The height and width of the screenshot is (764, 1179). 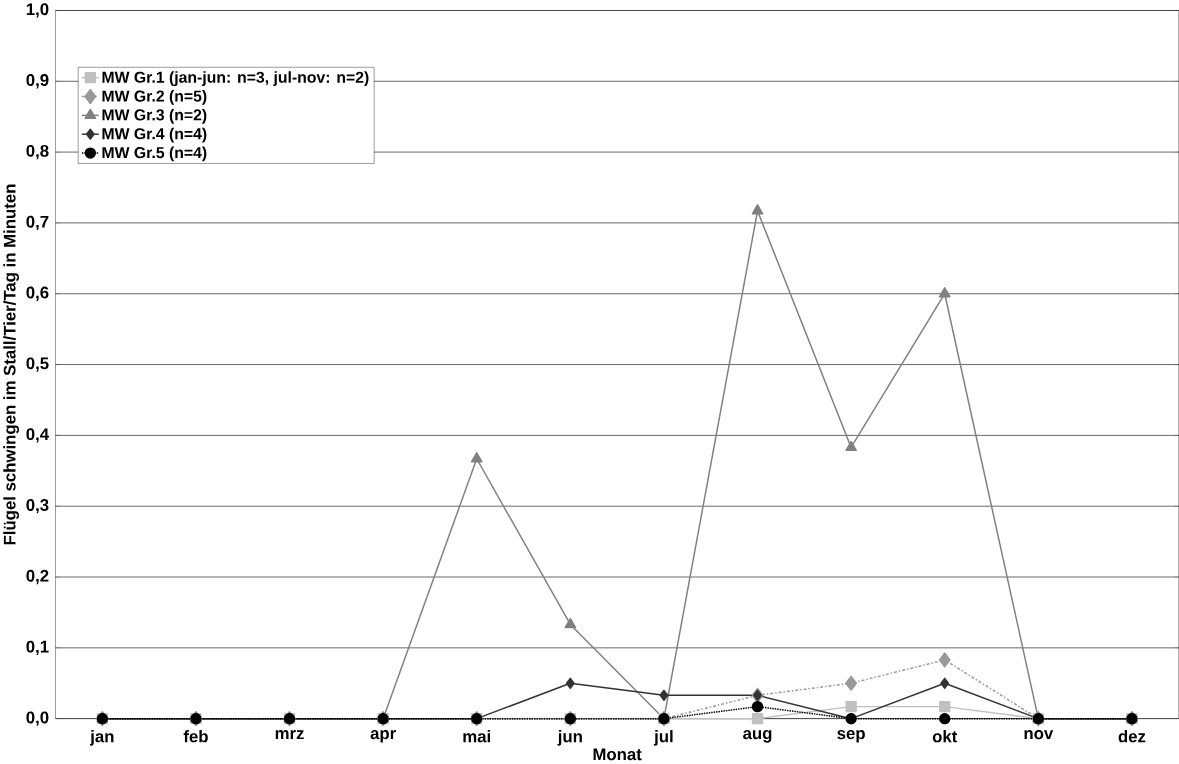 I want to click on legend-label: MW Gr.5 (n=4), so click(x=154, y=154).